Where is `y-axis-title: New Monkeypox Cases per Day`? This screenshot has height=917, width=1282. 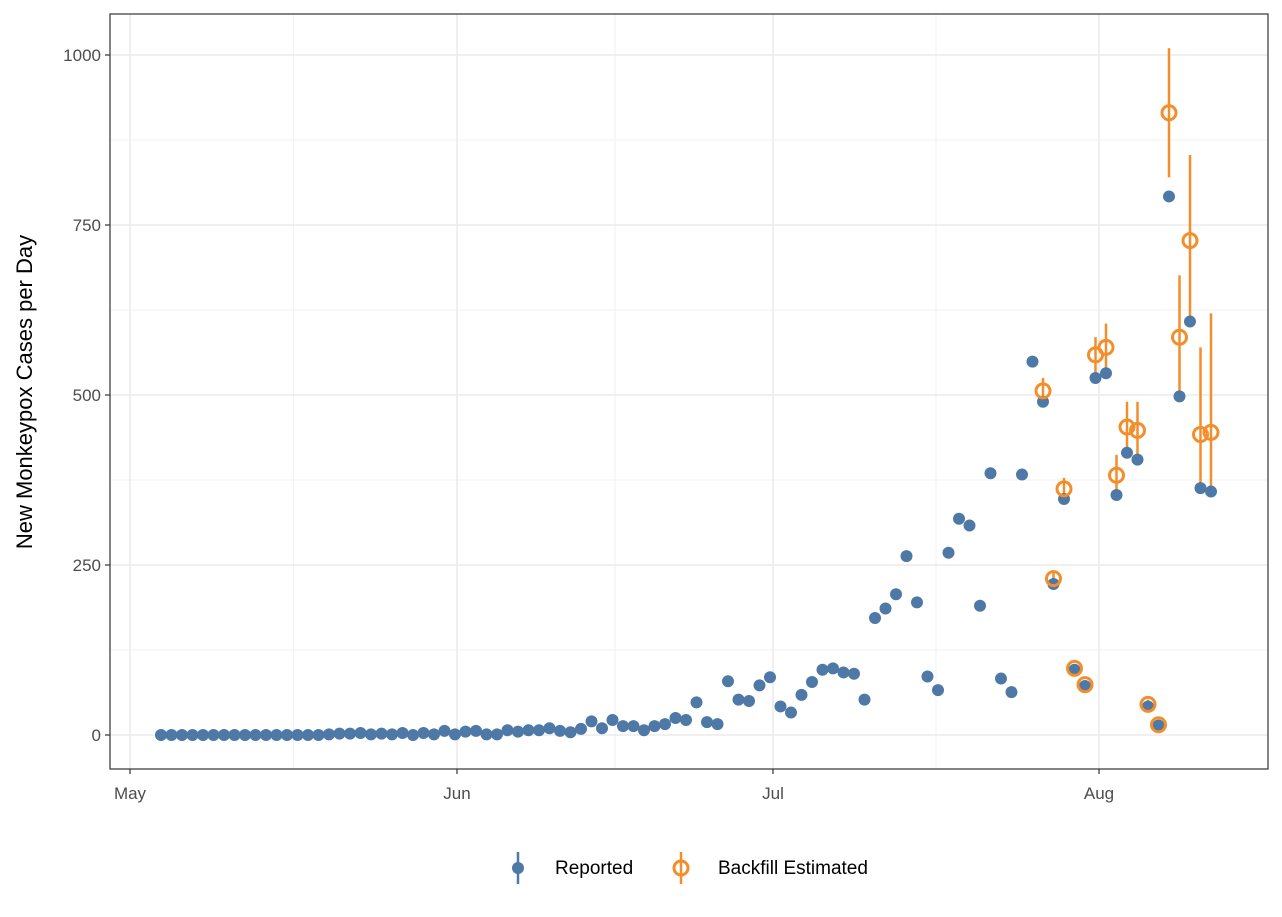
y-axis-title: New Monkeypox Cases per Day is located at coordinates (24, 392).